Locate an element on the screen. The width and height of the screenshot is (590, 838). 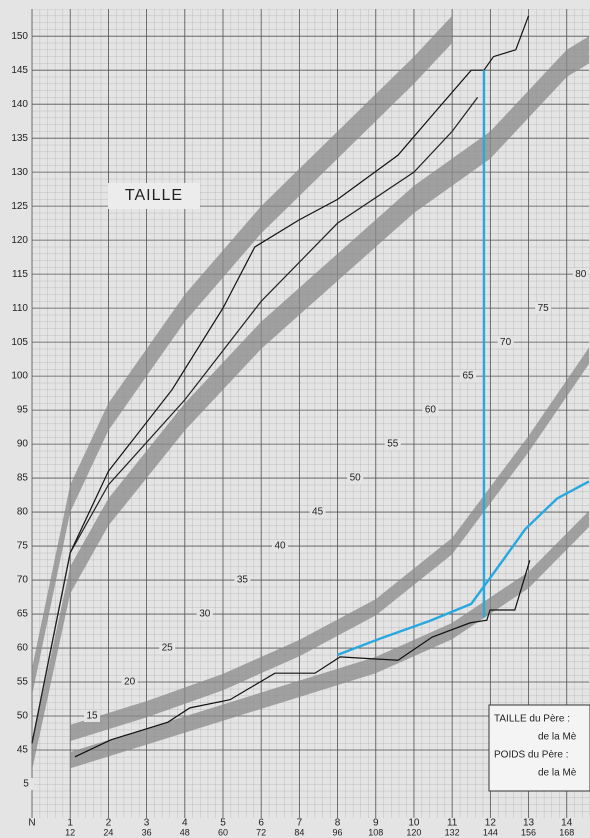
y2-tick-label: 65 is located at coordinates (468, 376).